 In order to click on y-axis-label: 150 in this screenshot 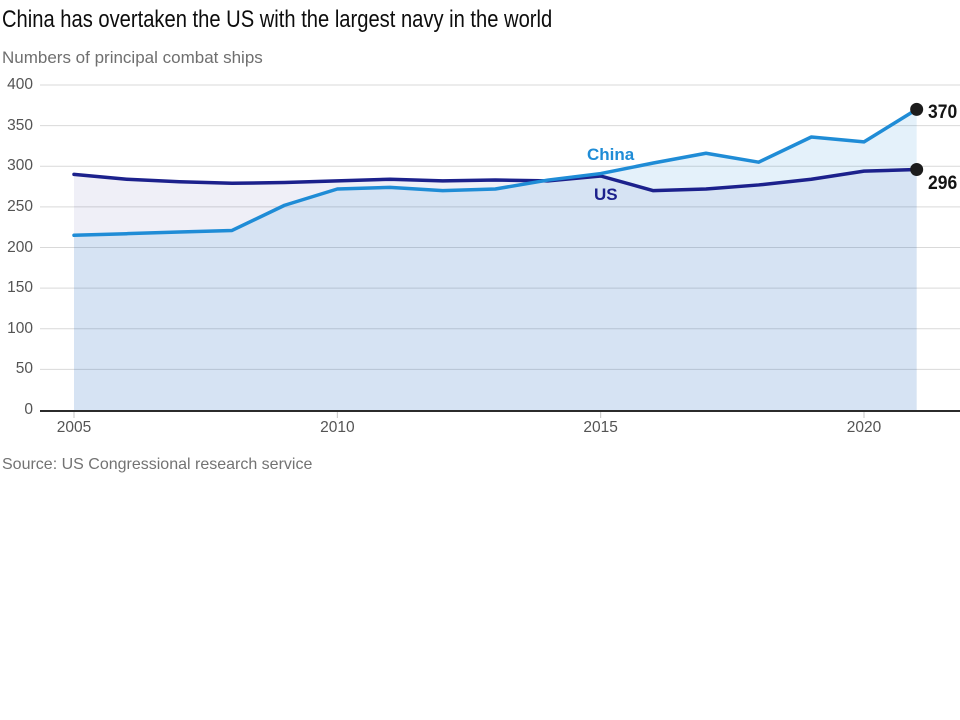, I will do `click(20, 288)`.